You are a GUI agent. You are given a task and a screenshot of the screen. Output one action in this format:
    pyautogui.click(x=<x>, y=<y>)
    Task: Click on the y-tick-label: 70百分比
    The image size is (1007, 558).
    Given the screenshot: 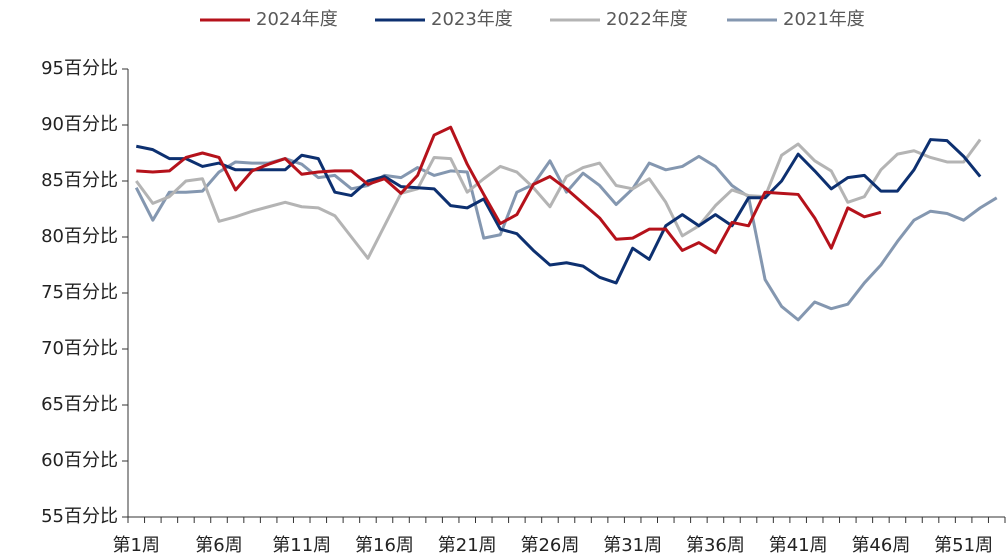 What is the action you would take?
    pyautogui.click(x=79, y=348)
    